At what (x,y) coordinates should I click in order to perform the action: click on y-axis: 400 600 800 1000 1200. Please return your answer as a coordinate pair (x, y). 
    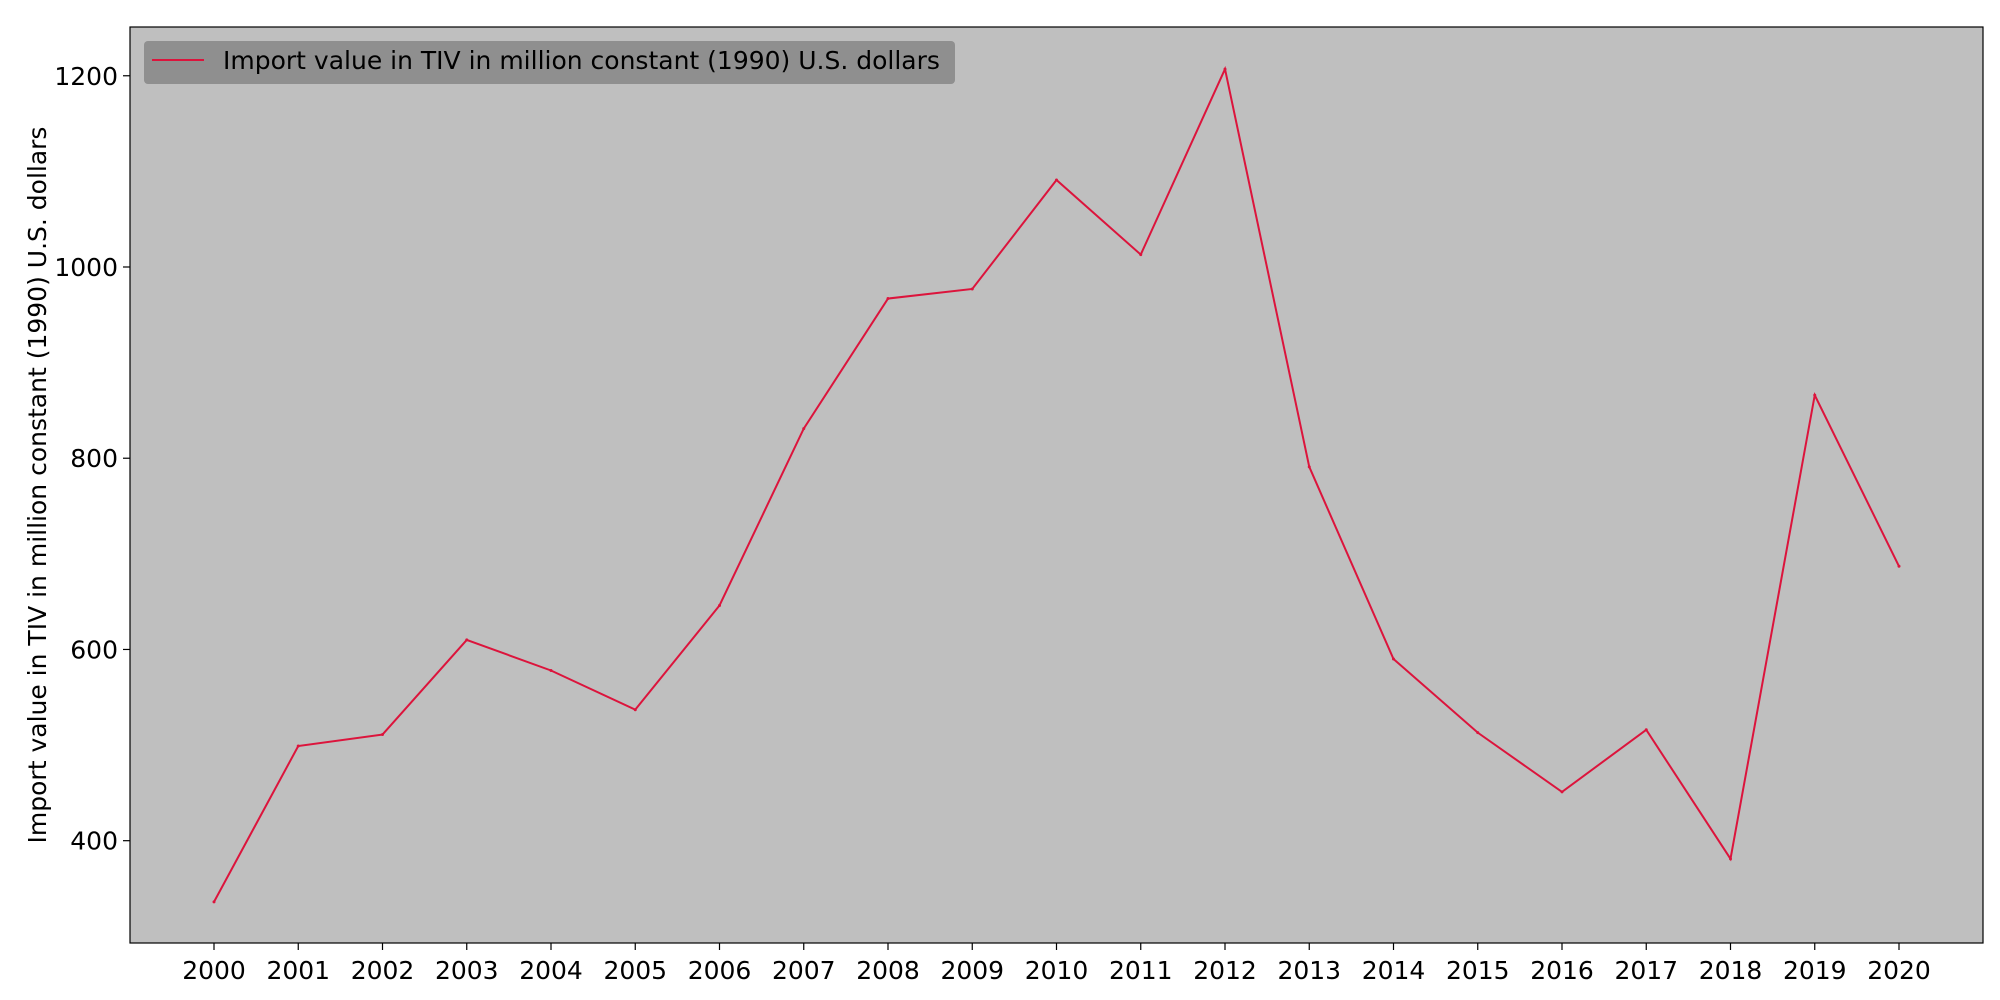
    Looking at the image, I should click on (92, 459).